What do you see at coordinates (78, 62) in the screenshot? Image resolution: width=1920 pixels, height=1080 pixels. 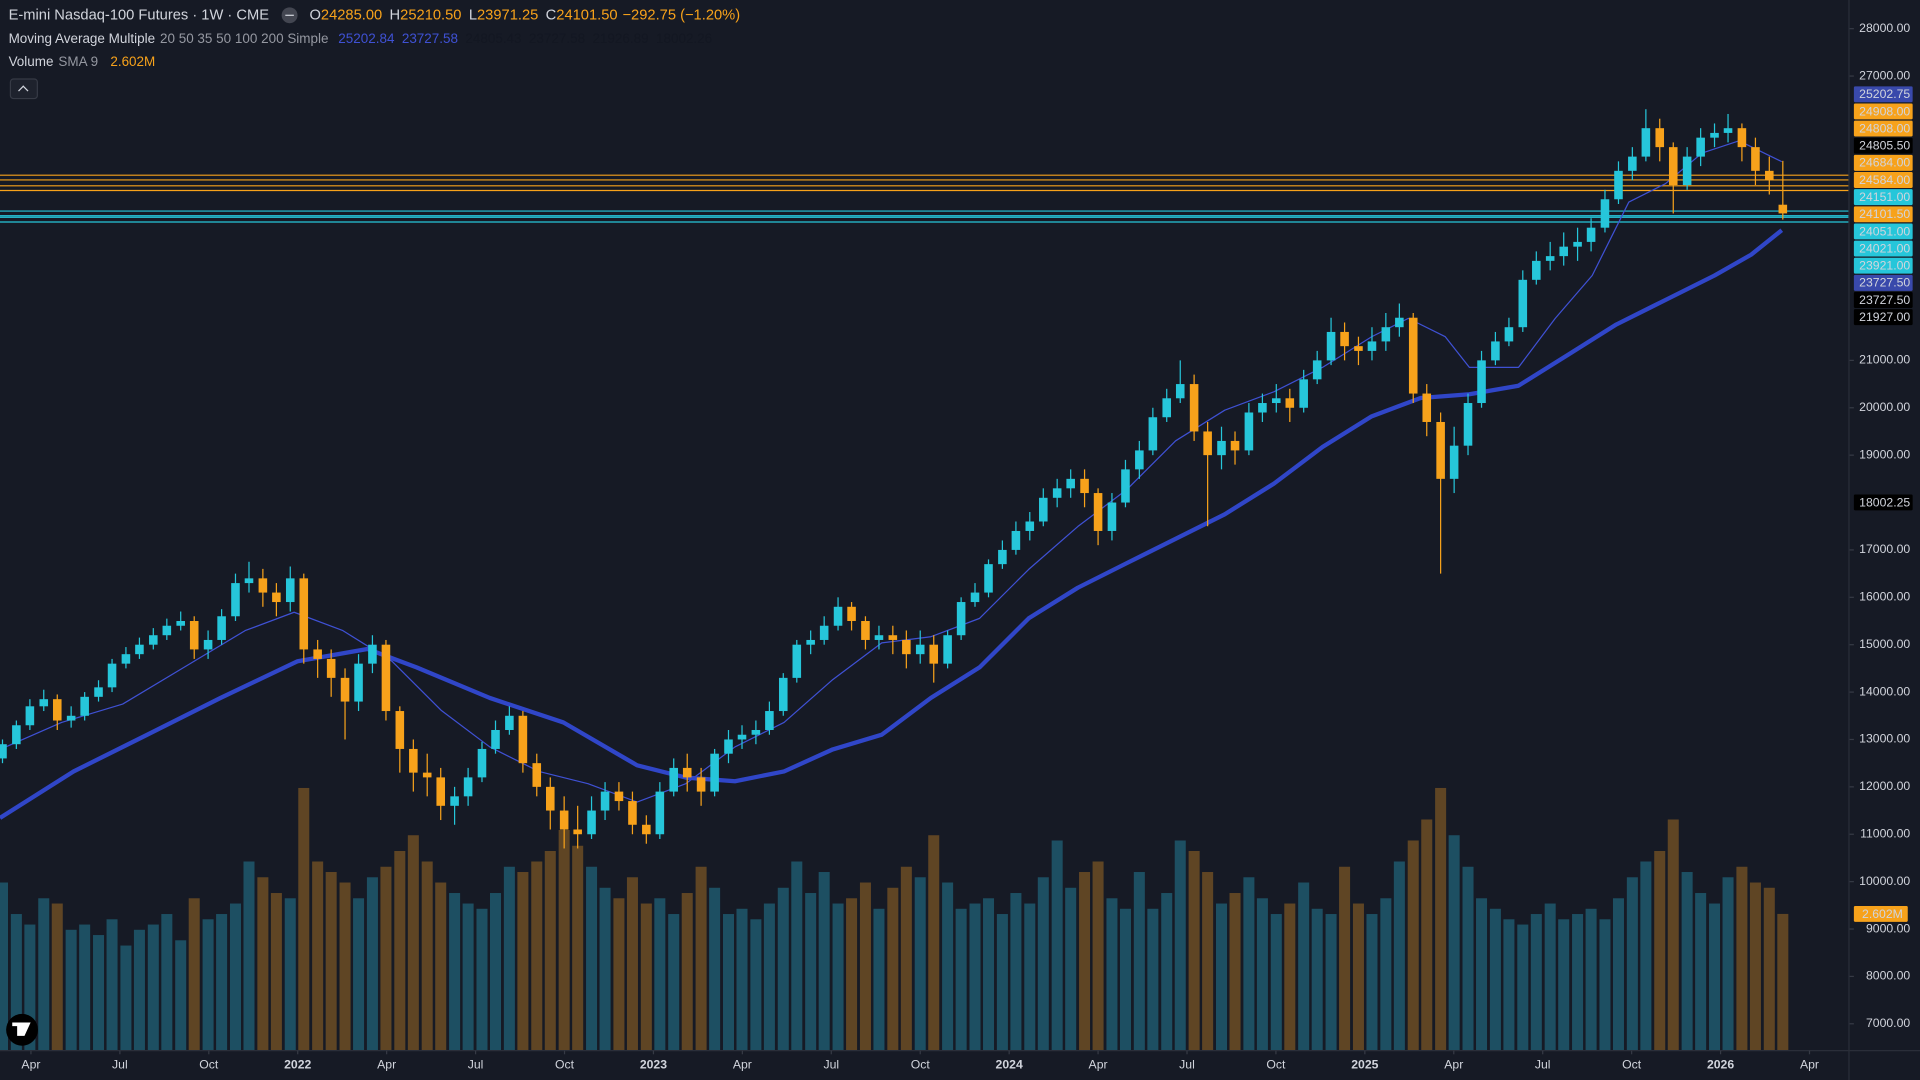 I see `volume-params: SMA 9` at bounding box center [78, 62].